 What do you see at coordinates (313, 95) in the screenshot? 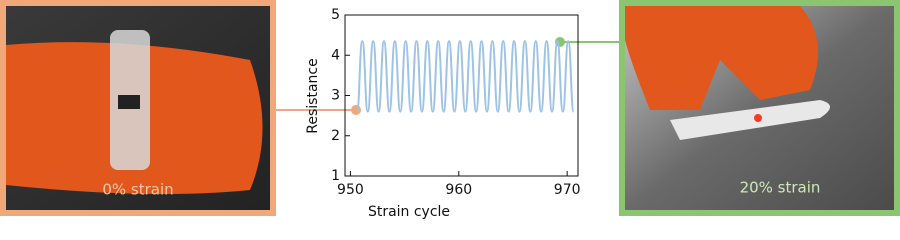
I see `y-axis-label: Resistance` at bounding box center [313, 95].